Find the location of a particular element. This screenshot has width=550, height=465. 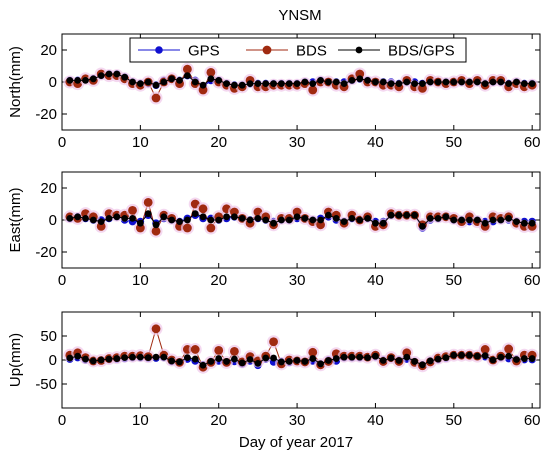

x-axis-label: Day of year 2017 is located at coordinates (296, 442).